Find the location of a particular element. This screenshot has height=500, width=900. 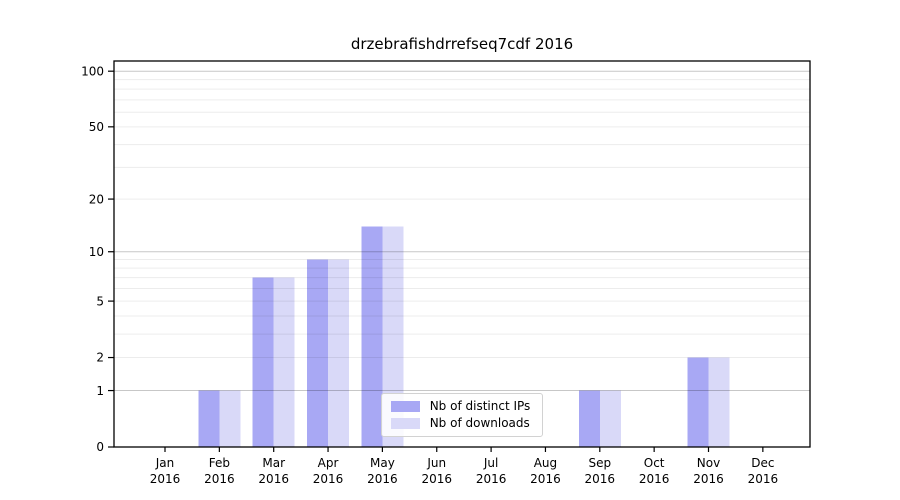

x-tick-label-month: Jun is located at coordinates (436, 463).